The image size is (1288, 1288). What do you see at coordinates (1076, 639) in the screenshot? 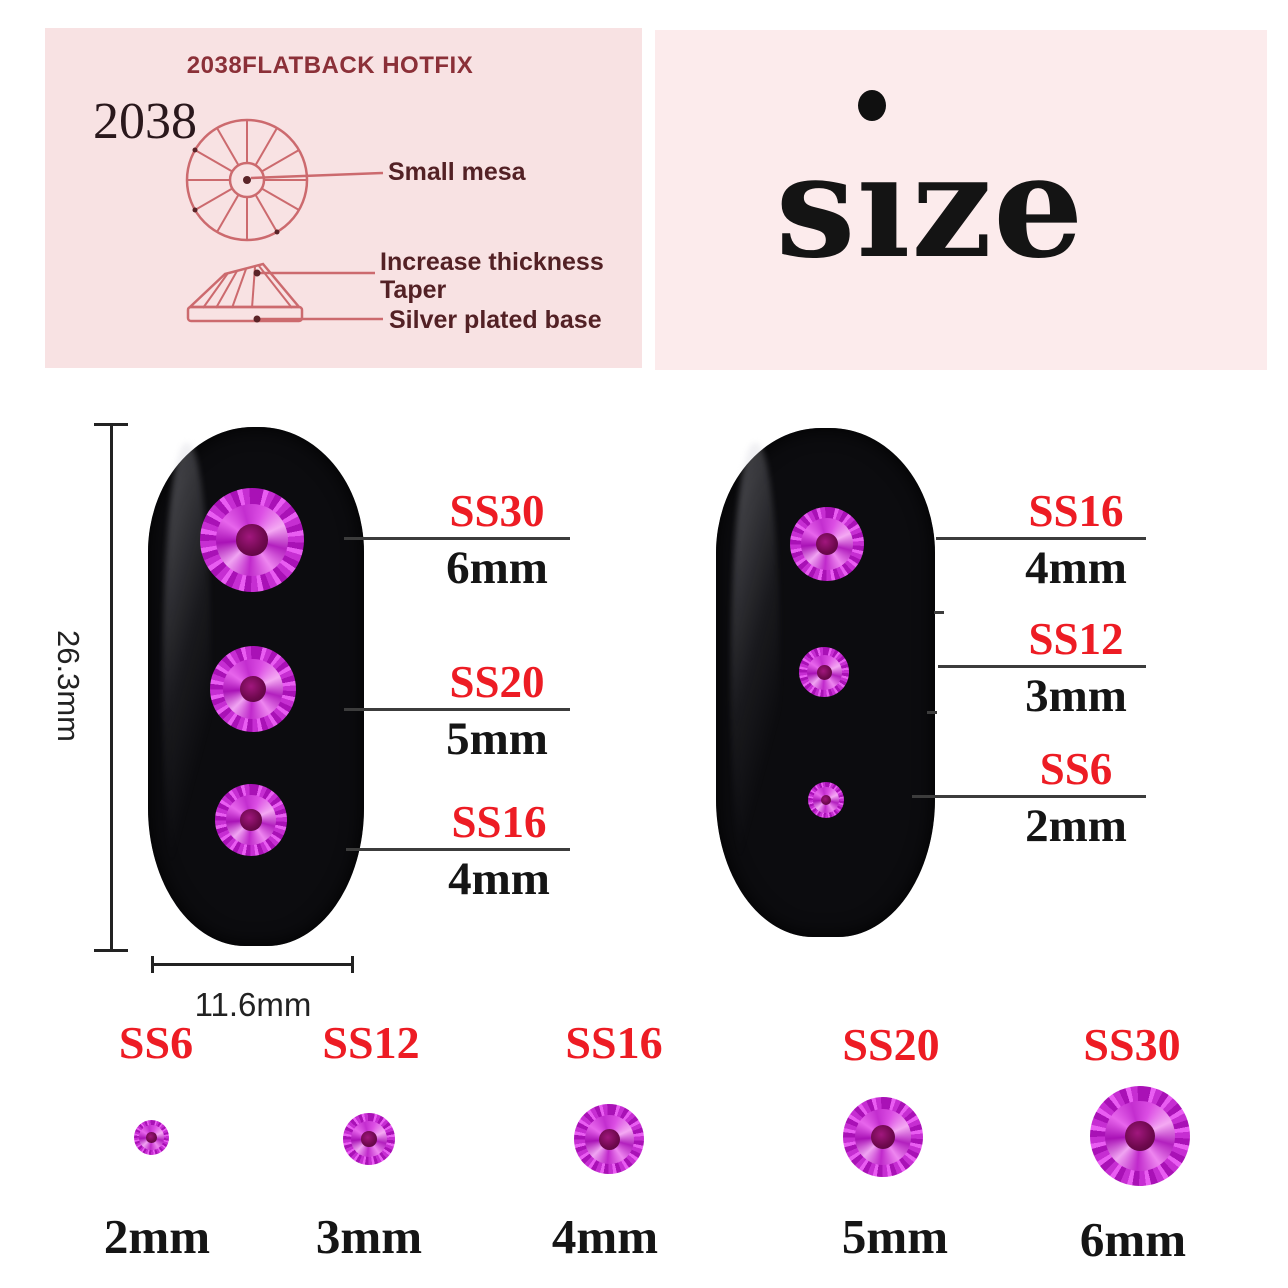
I see `callout-ss-label: SS12` at bounding box center [1076, 639].